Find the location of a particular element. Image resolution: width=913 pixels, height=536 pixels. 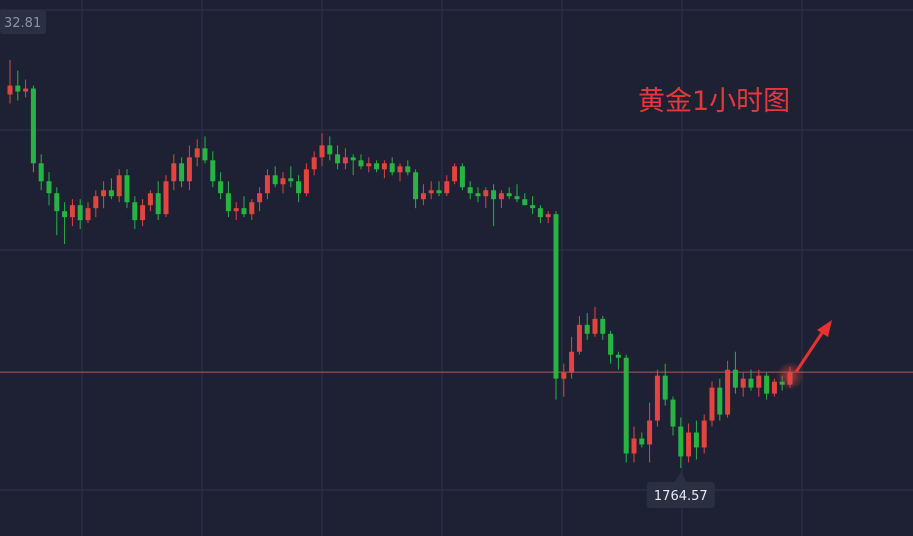

chart-title: 黄金1小时图 is located at coordinates (714, 101).